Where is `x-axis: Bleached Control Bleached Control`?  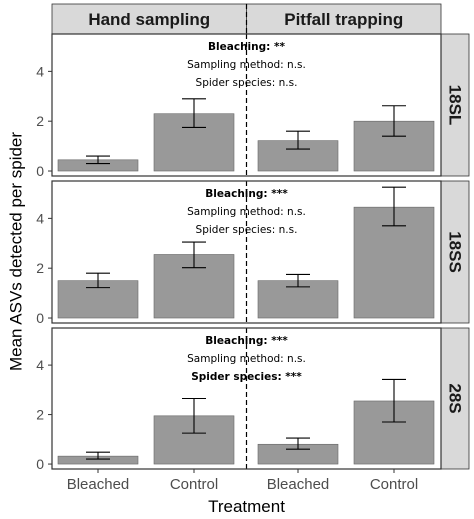 x-axis: Bleached Control Bleached Control is located at coordinates (242, 481).